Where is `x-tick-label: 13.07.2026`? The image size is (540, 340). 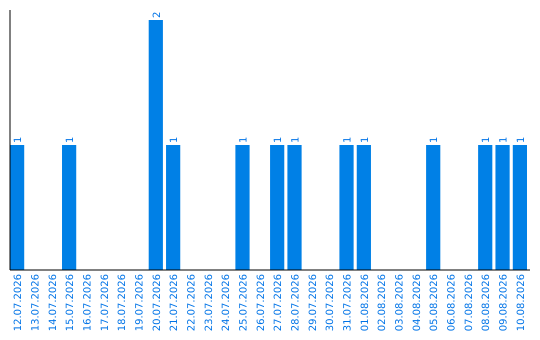
x-tick-label: 13.07.2026 is located at coordinates (36, 303).